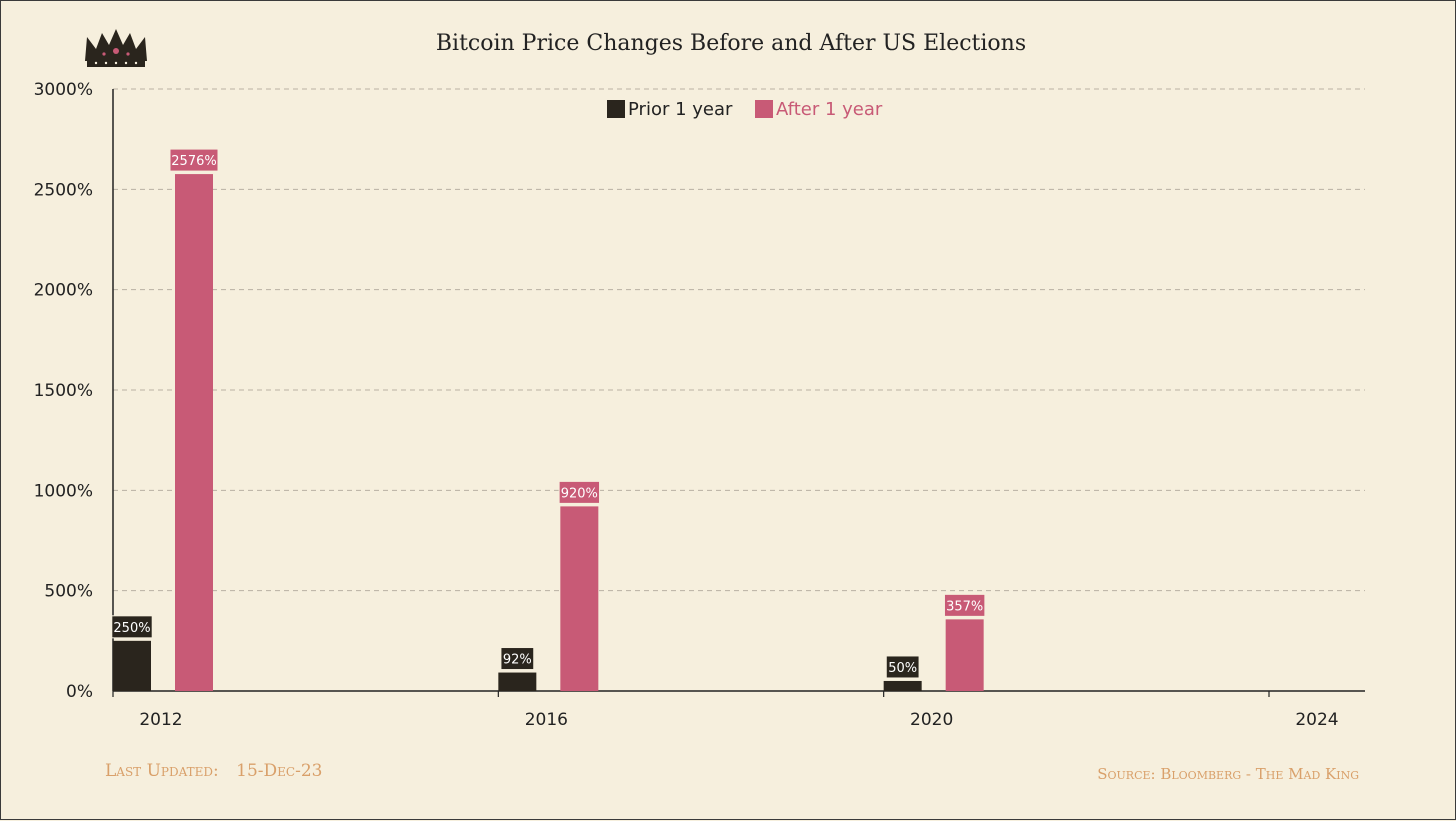  I want to click on y-axis: 0% 500% 1000% 1500% 2000% 2500% 3000%, so click(74, 391).